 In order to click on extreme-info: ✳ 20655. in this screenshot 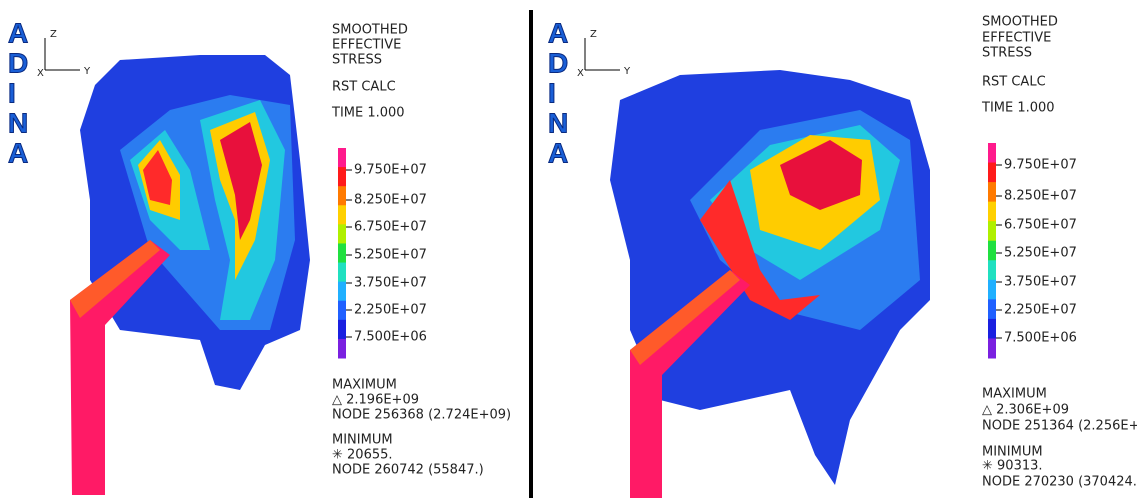, I will do `click(362, 455)`.